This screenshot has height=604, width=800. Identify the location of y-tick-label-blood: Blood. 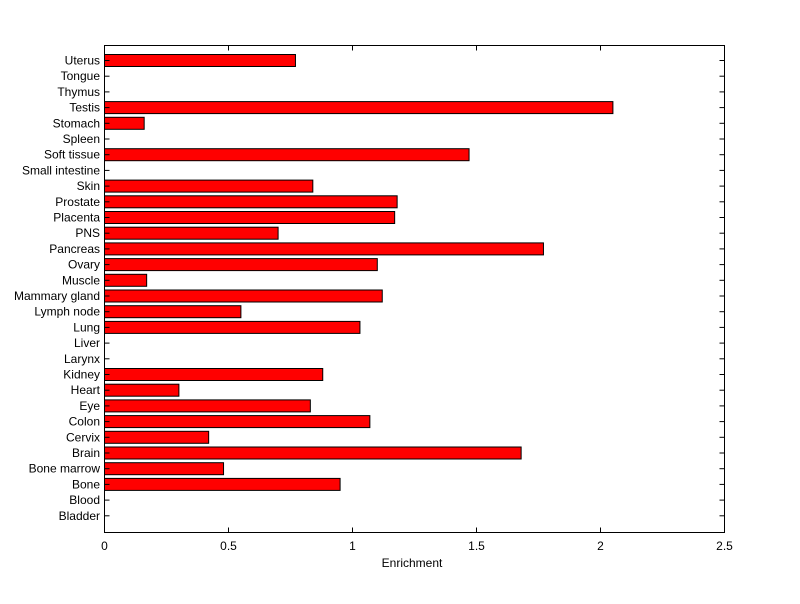
(84, 500).